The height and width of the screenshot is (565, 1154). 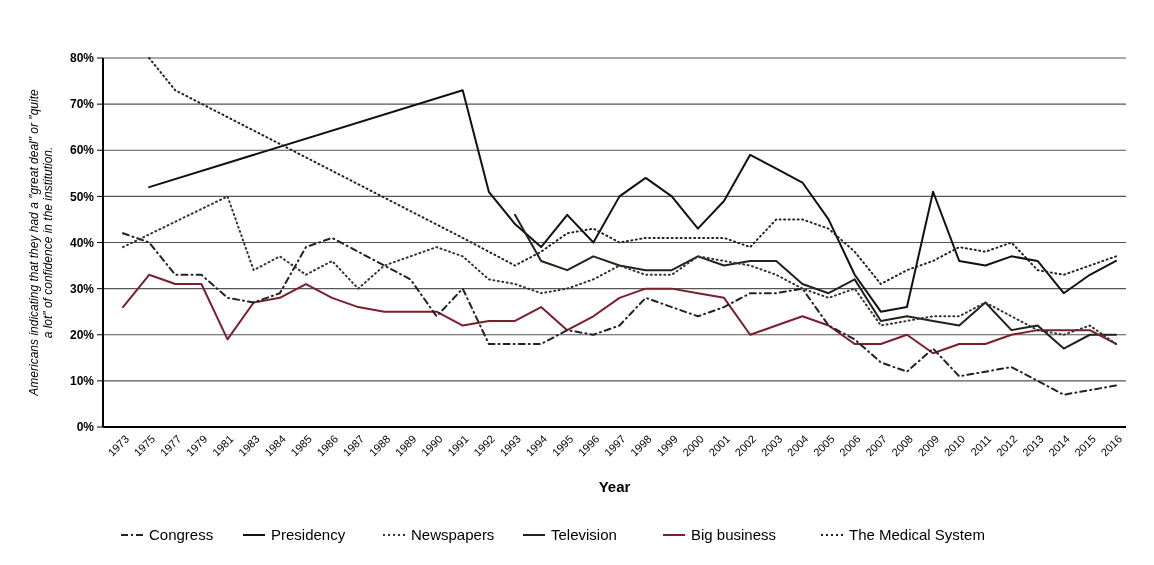 What do you see at coordinates (614, 486) in the screenshot?
I see `x-axis-title: Year` at bounding box center [614, 486].